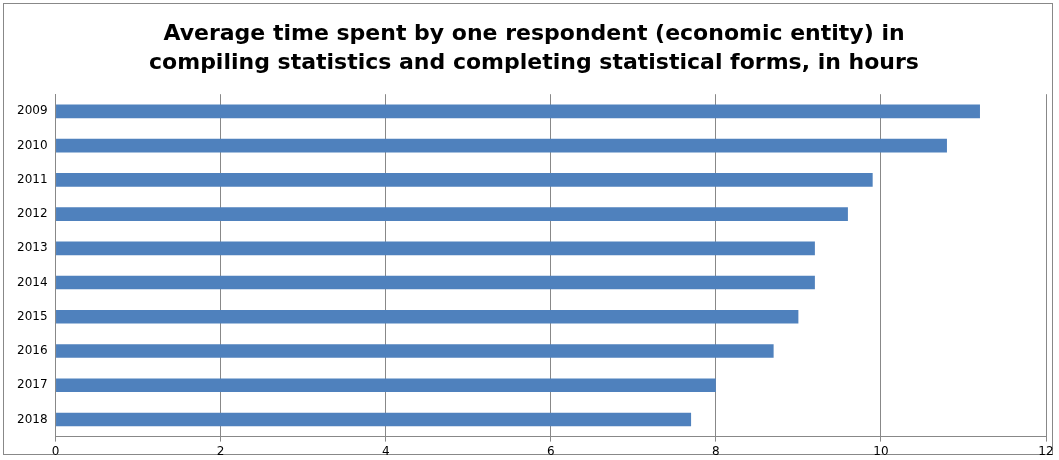  I want to click on x-tick-label: 10, so click(881, 450).